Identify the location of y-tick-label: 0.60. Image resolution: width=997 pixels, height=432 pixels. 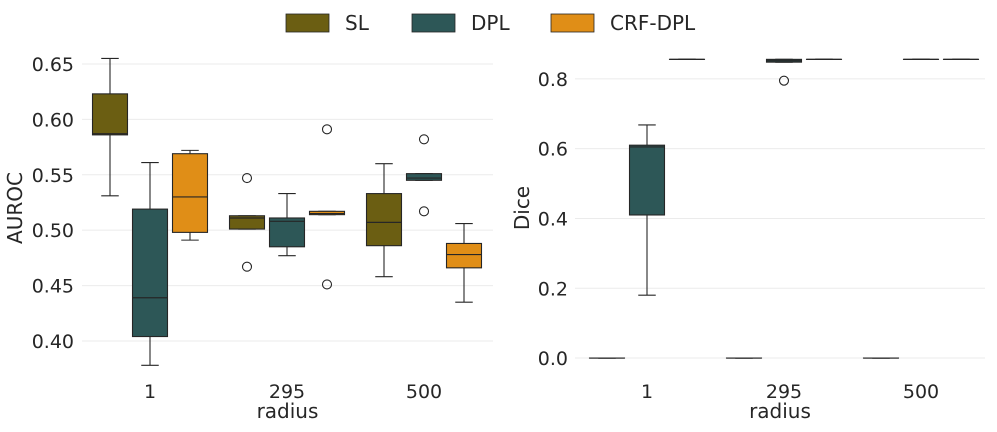
(53, 120).